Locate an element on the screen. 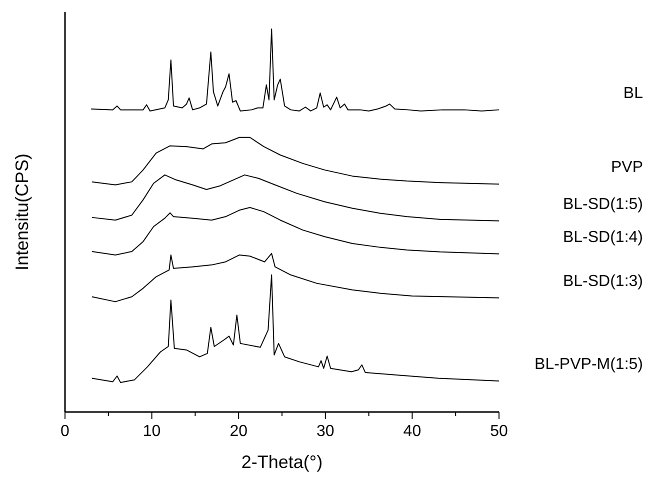 Image resolution: width=651 pixels, height=482 pixels. x-tick-label: 0 is located at coordinates (65, 431).